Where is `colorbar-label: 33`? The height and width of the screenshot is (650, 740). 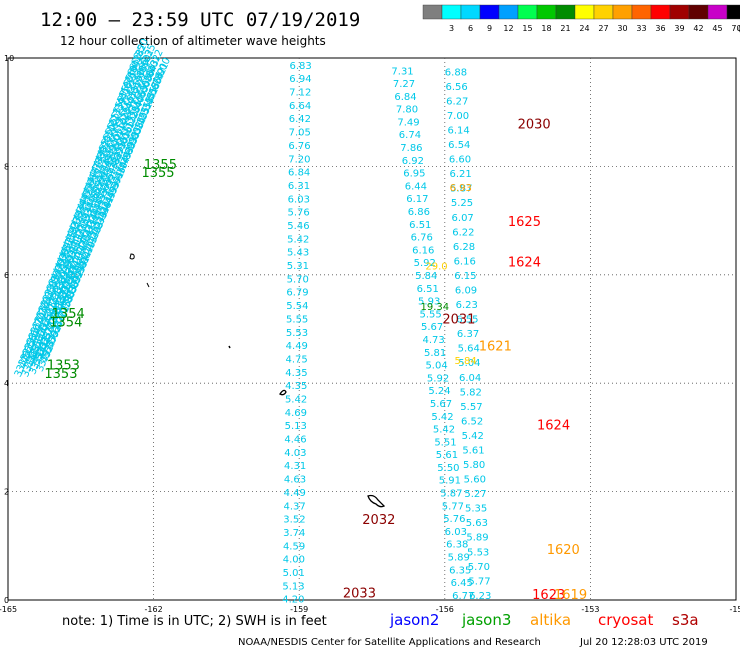 colorbar-label: 33 is located at coordinates (641, 28).